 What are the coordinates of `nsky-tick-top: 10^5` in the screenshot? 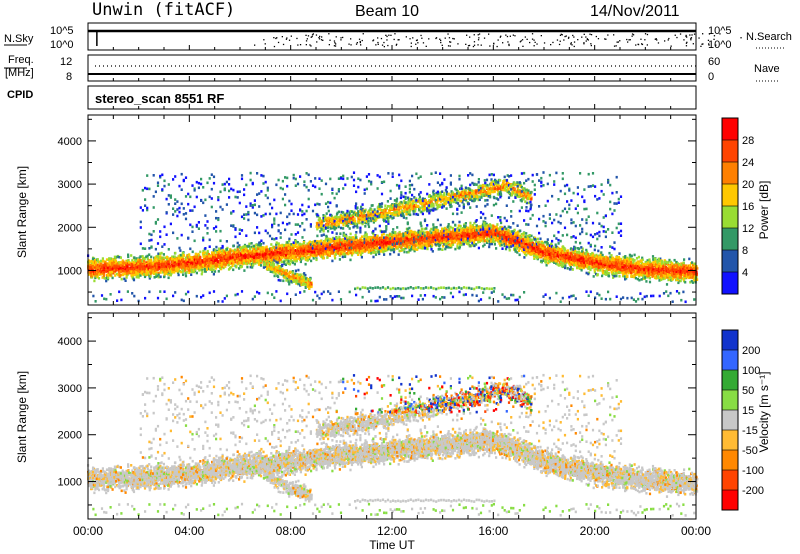 It's located at (62, 31).